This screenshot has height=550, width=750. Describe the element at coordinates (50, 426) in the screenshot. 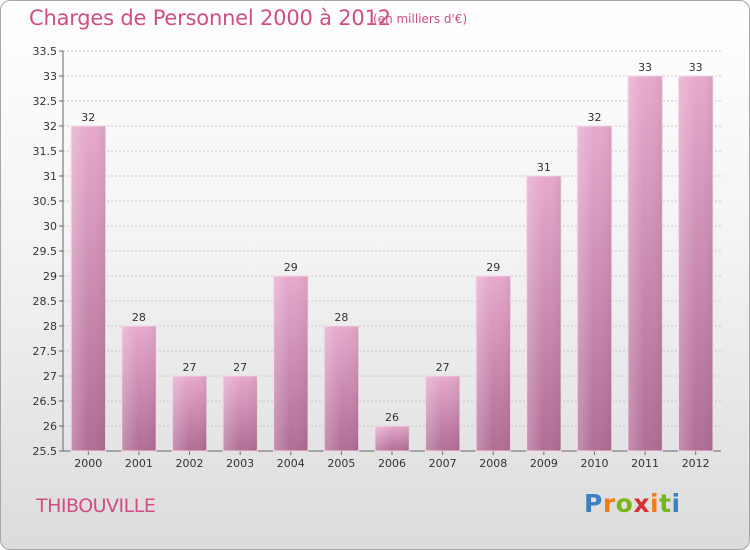

I see `y-tick-label: 26` at that location.